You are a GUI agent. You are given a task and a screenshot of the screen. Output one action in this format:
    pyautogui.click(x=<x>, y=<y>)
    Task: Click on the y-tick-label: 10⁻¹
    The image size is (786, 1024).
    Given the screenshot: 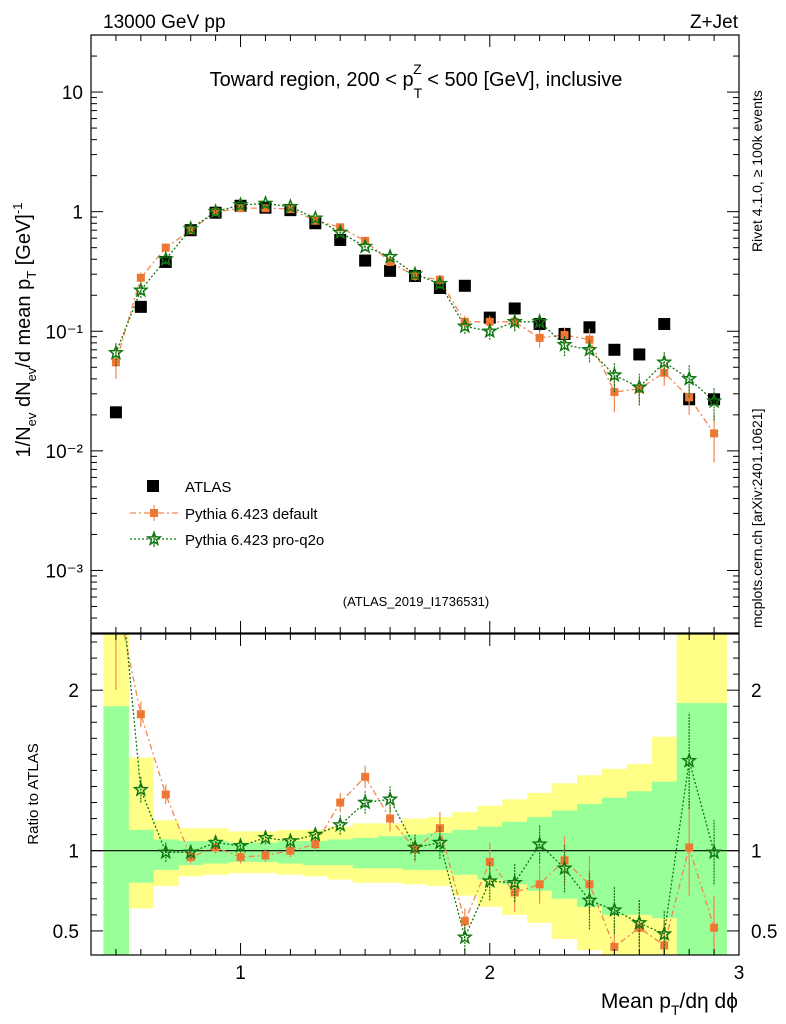 What is the action you would take?
    pyautogui.click(x=65, y=332)
    